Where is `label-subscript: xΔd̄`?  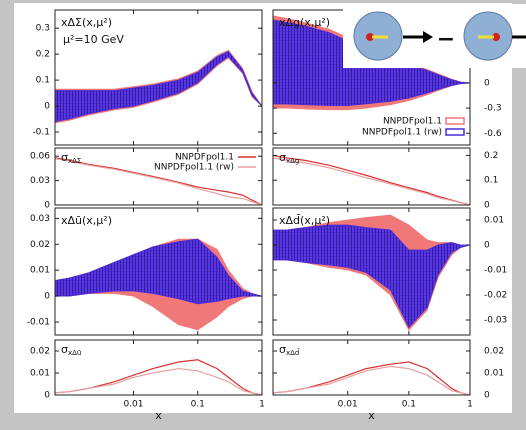 label-subscript: xΔd̄ is located at coordinates (293, 352).